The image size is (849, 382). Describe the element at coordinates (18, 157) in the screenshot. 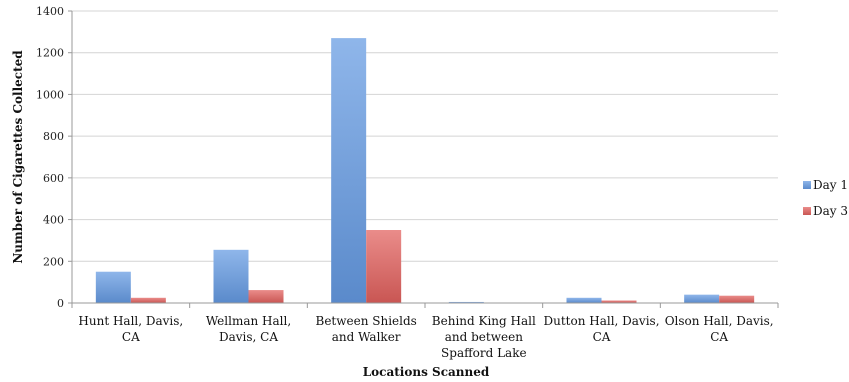

I see `y-axis-title: Number of Cigarettes Collected` at that location.